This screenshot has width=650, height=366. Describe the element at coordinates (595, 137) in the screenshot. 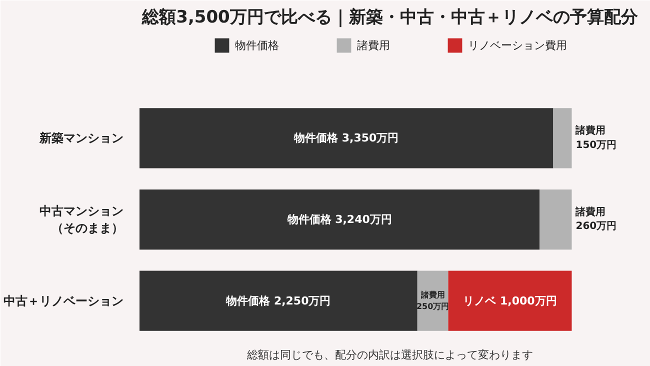

I see `data-label: 諸費用 150万円` at that location.